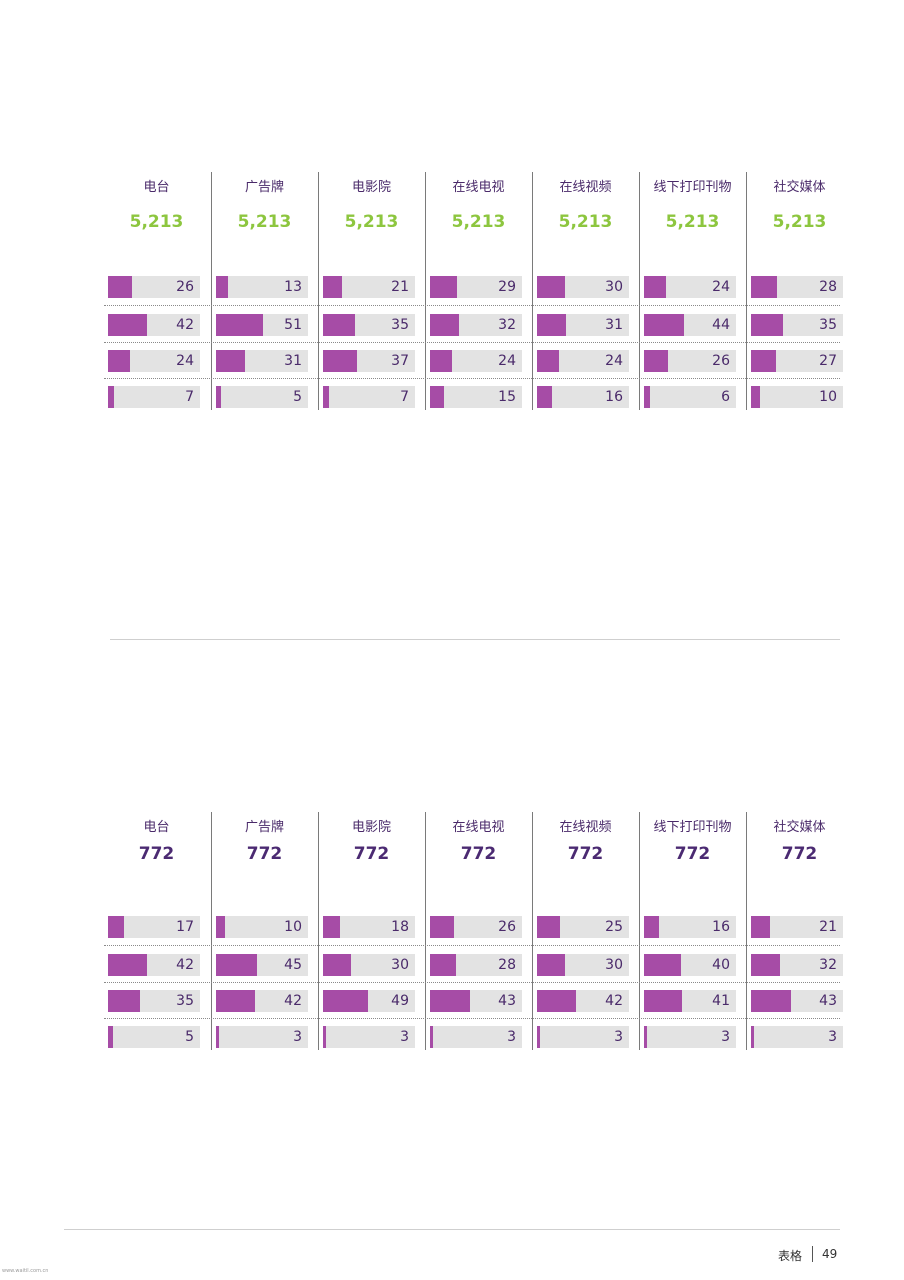  What do you see at coordinates (262, 927) in the screenshot?
I see `bar-track: 10` at bounding box center [262, 927].